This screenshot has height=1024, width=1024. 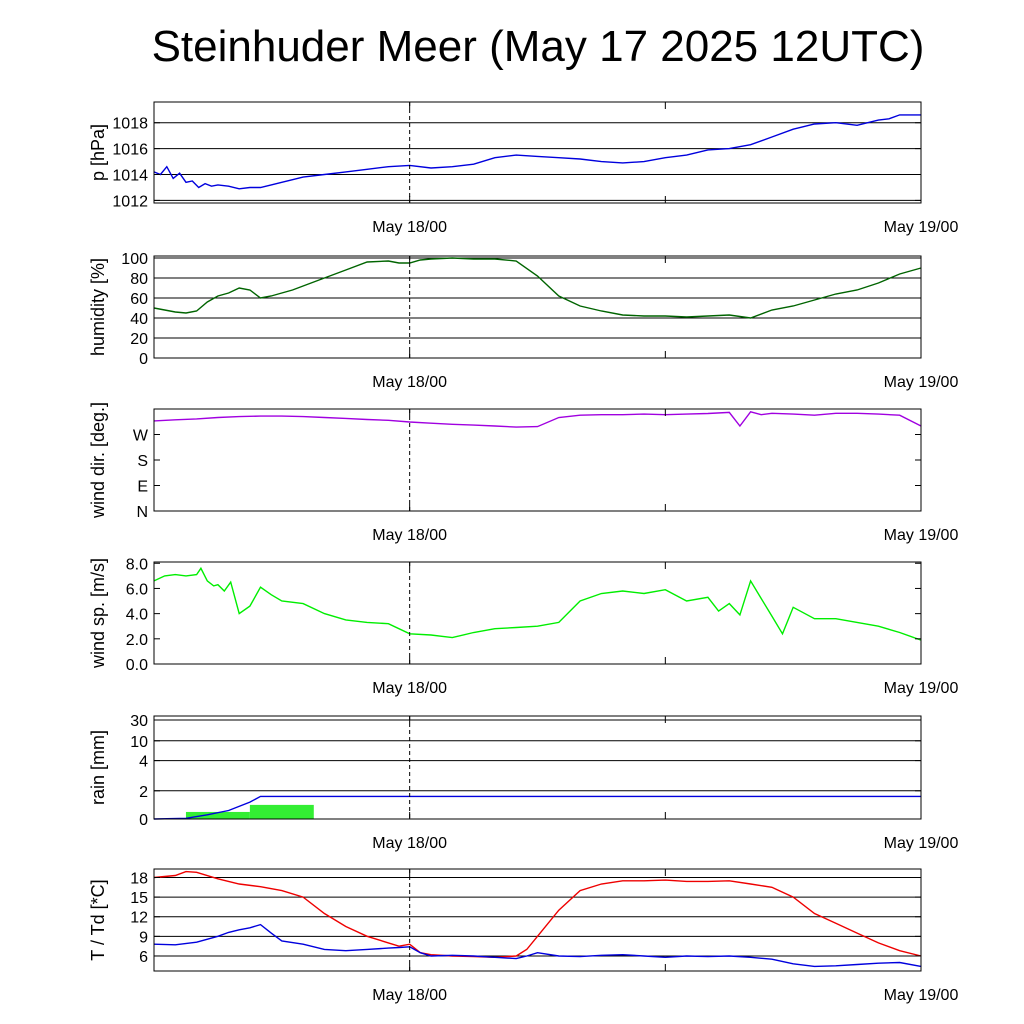 I want to click on y-tick-label: 2.0, so click(x=137, y=640).